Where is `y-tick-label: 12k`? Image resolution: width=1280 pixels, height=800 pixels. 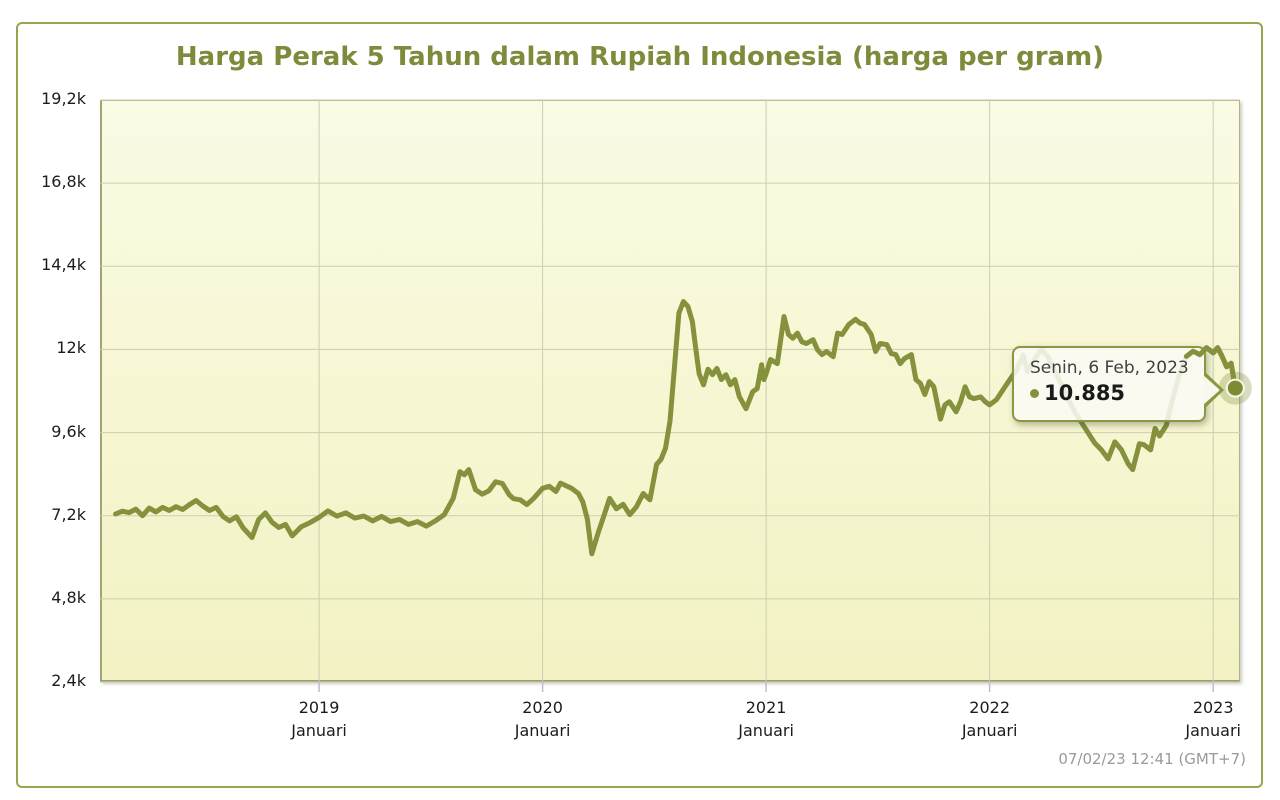
y-tick-label: 12k is located at coordinates (71, 348).